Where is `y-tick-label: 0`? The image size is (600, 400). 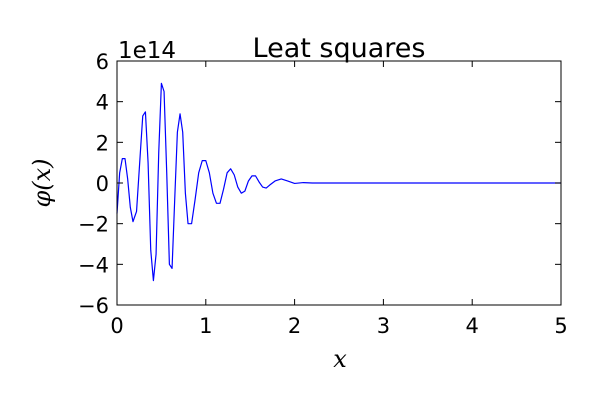 y-tick-label: 0 is located at coordinates (102, 184).